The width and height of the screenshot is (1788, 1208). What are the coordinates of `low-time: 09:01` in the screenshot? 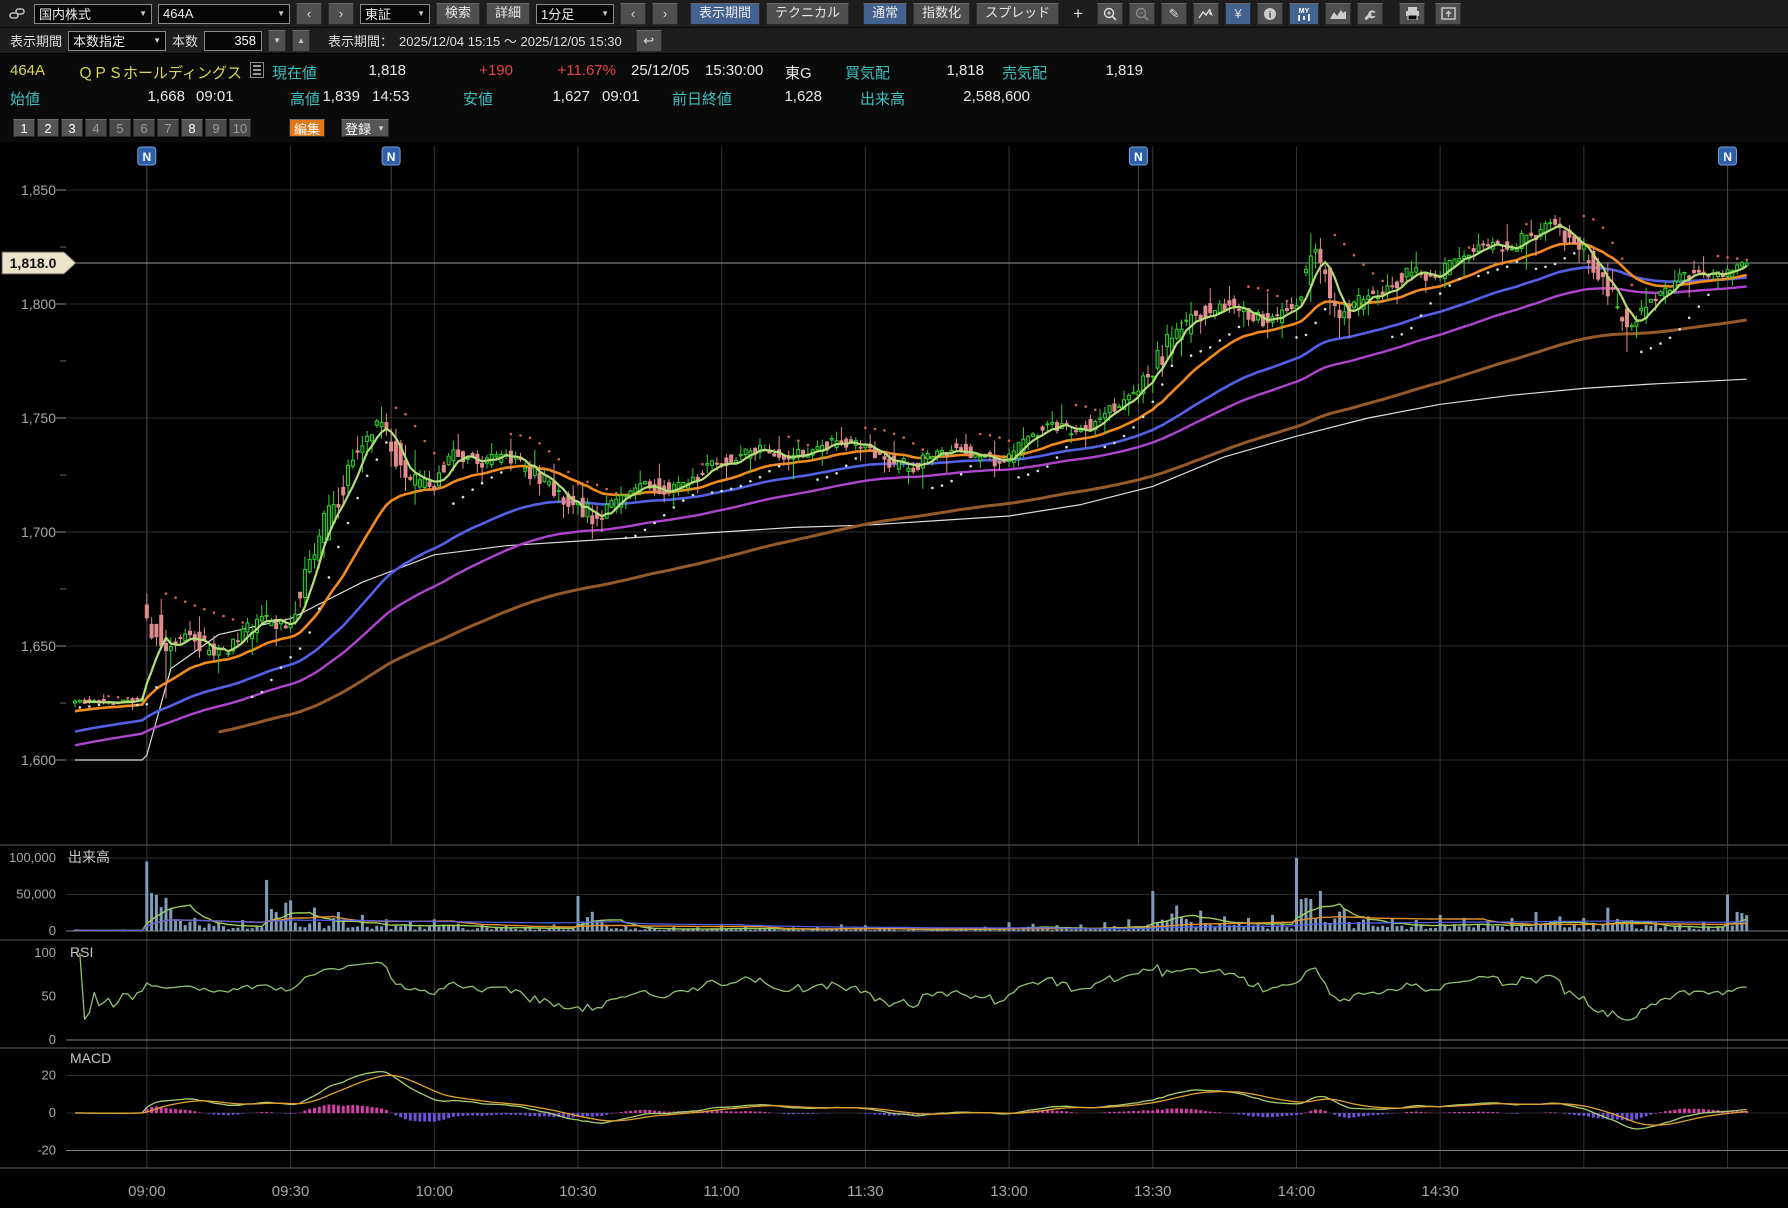 It's located at (621, 96).